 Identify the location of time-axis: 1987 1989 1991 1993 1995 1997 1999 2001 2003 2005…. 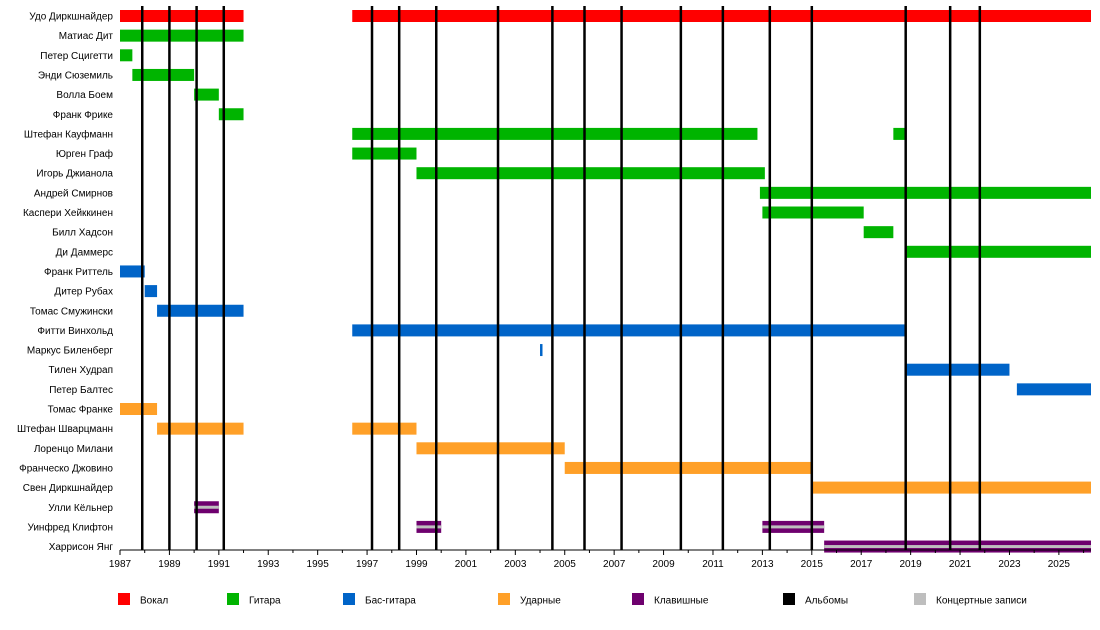
(600, 559).